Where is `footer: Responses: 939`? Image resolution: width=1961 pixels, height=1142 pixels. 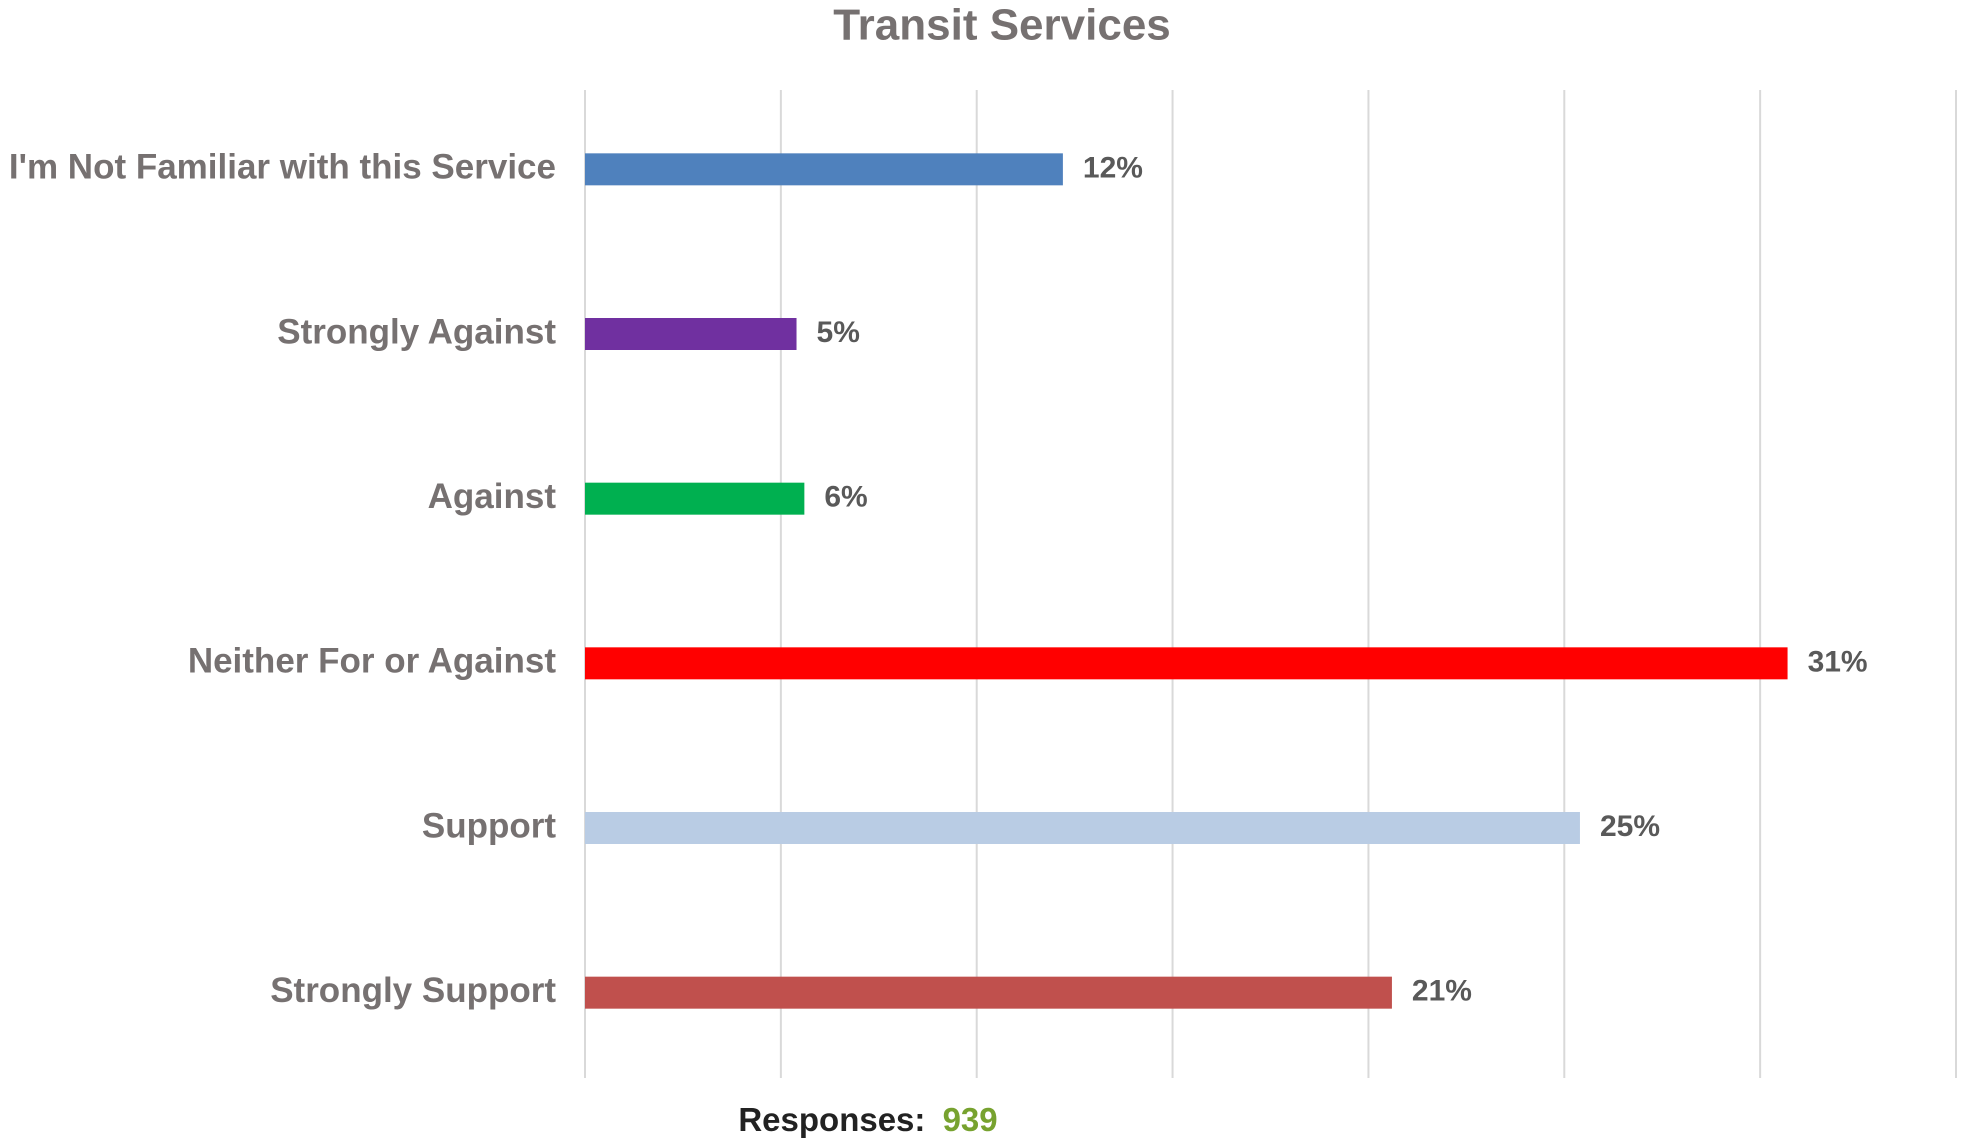 footer: Responses: 939 is located at coordinates (867, 1119).